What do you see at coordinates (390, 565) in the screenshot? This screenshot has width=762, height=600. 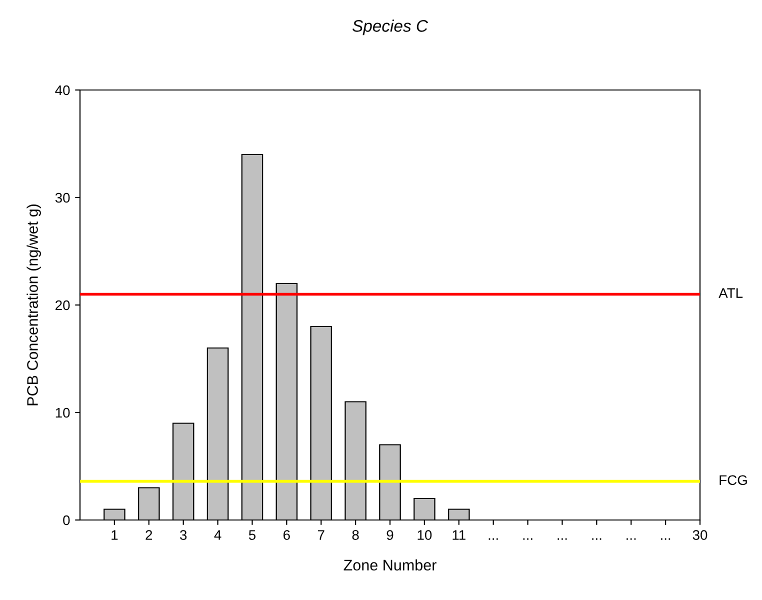 I see `x-axis-title: Zone Number` at bounding box center [390, 565].